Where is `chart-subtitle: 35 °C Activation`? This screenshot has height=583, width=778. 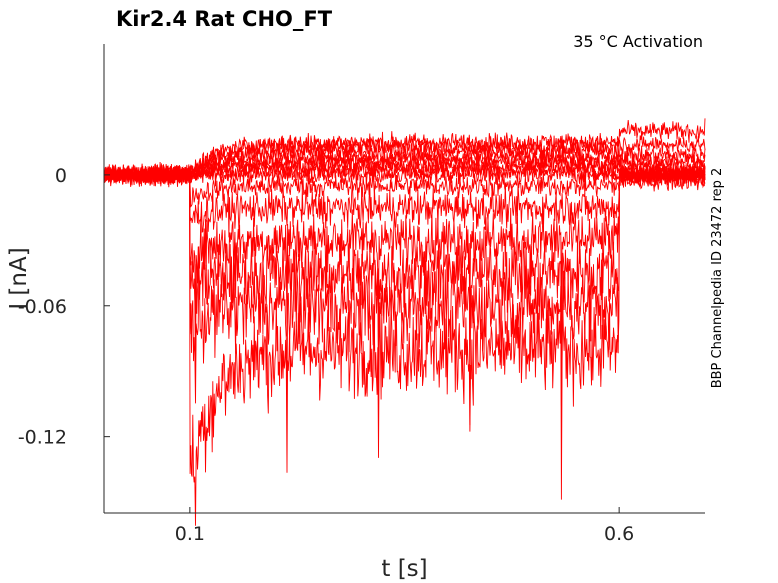 chart-subtitle: 35 °C Activation is located at coordinates (638, 41).